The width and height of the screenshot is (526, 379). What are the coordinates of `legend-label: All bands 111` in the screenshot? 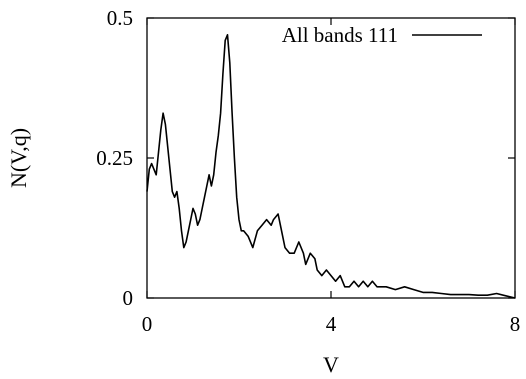 It's located at (340, 35).